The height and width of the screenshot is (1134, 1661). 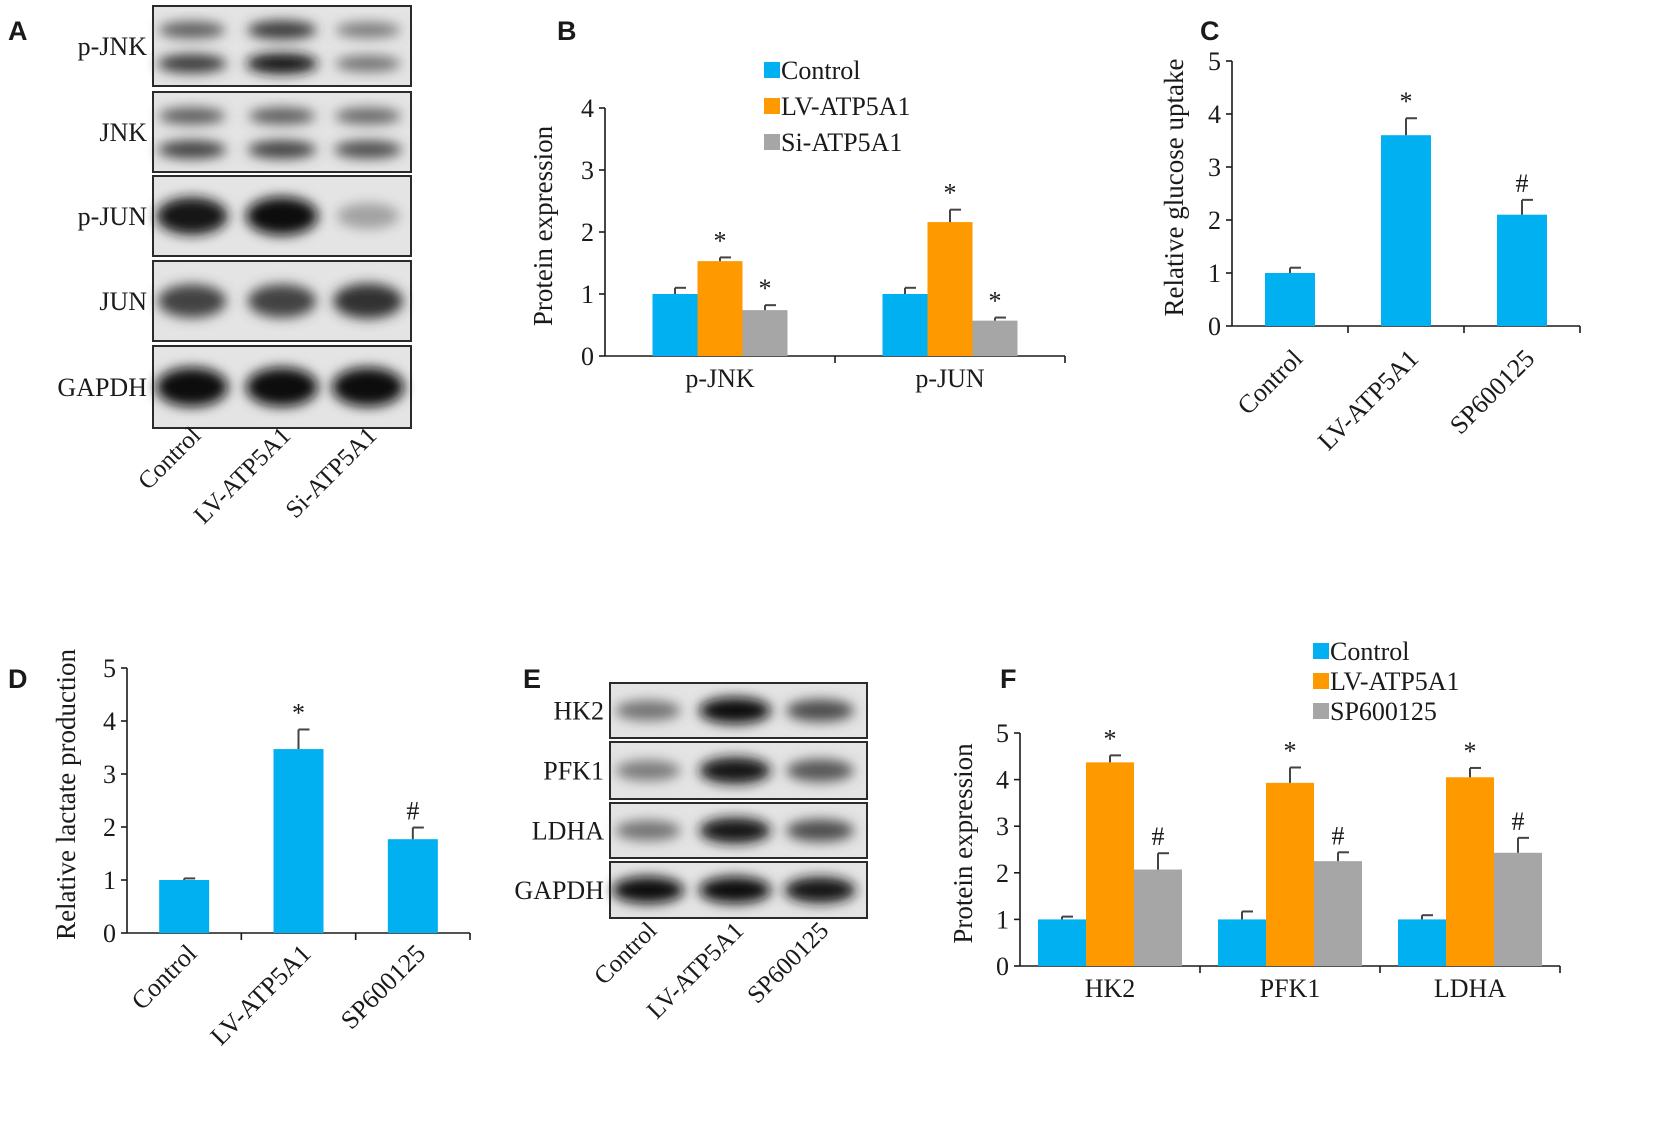 What do you see at coordinates (383, 987) in the screenshot?
I see `x-category-label: SP600125` at bounding box center [383, 987].